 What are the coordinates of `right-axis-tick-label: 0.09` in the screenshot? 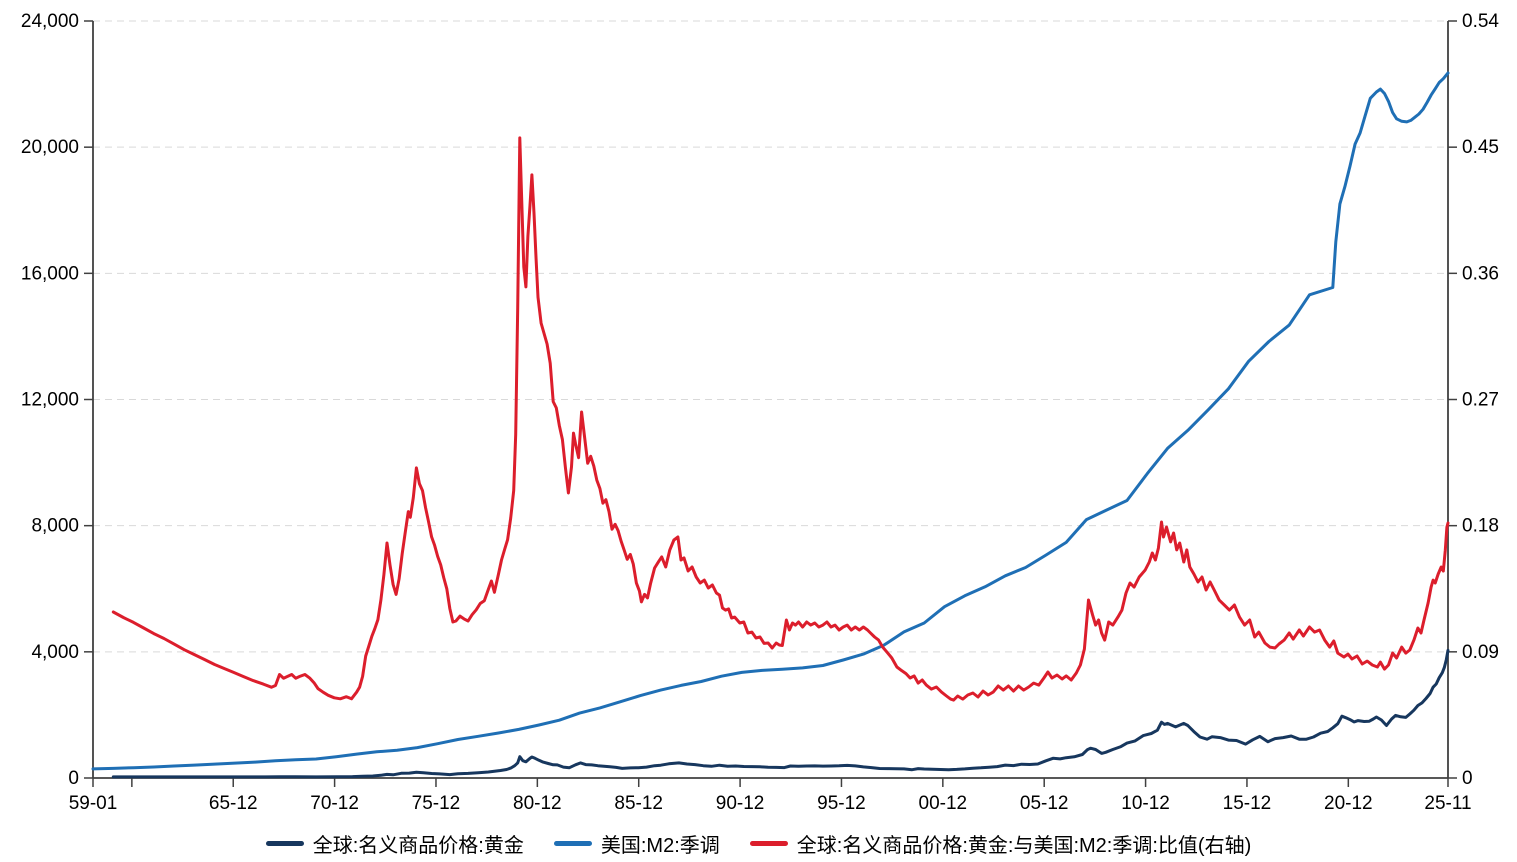 It's located at (1480, 652).